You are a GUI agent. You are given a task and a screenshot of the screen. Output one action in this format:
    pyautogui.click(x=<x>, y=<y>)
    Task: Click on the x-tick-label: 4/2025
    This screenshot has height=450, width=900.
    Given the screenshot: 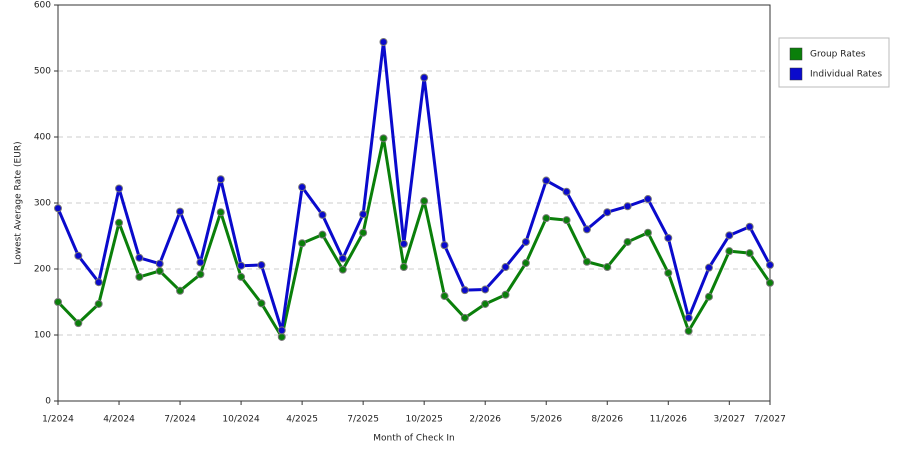 What is the action you would take?
    pyautogui.click(x=302, y=420)
    